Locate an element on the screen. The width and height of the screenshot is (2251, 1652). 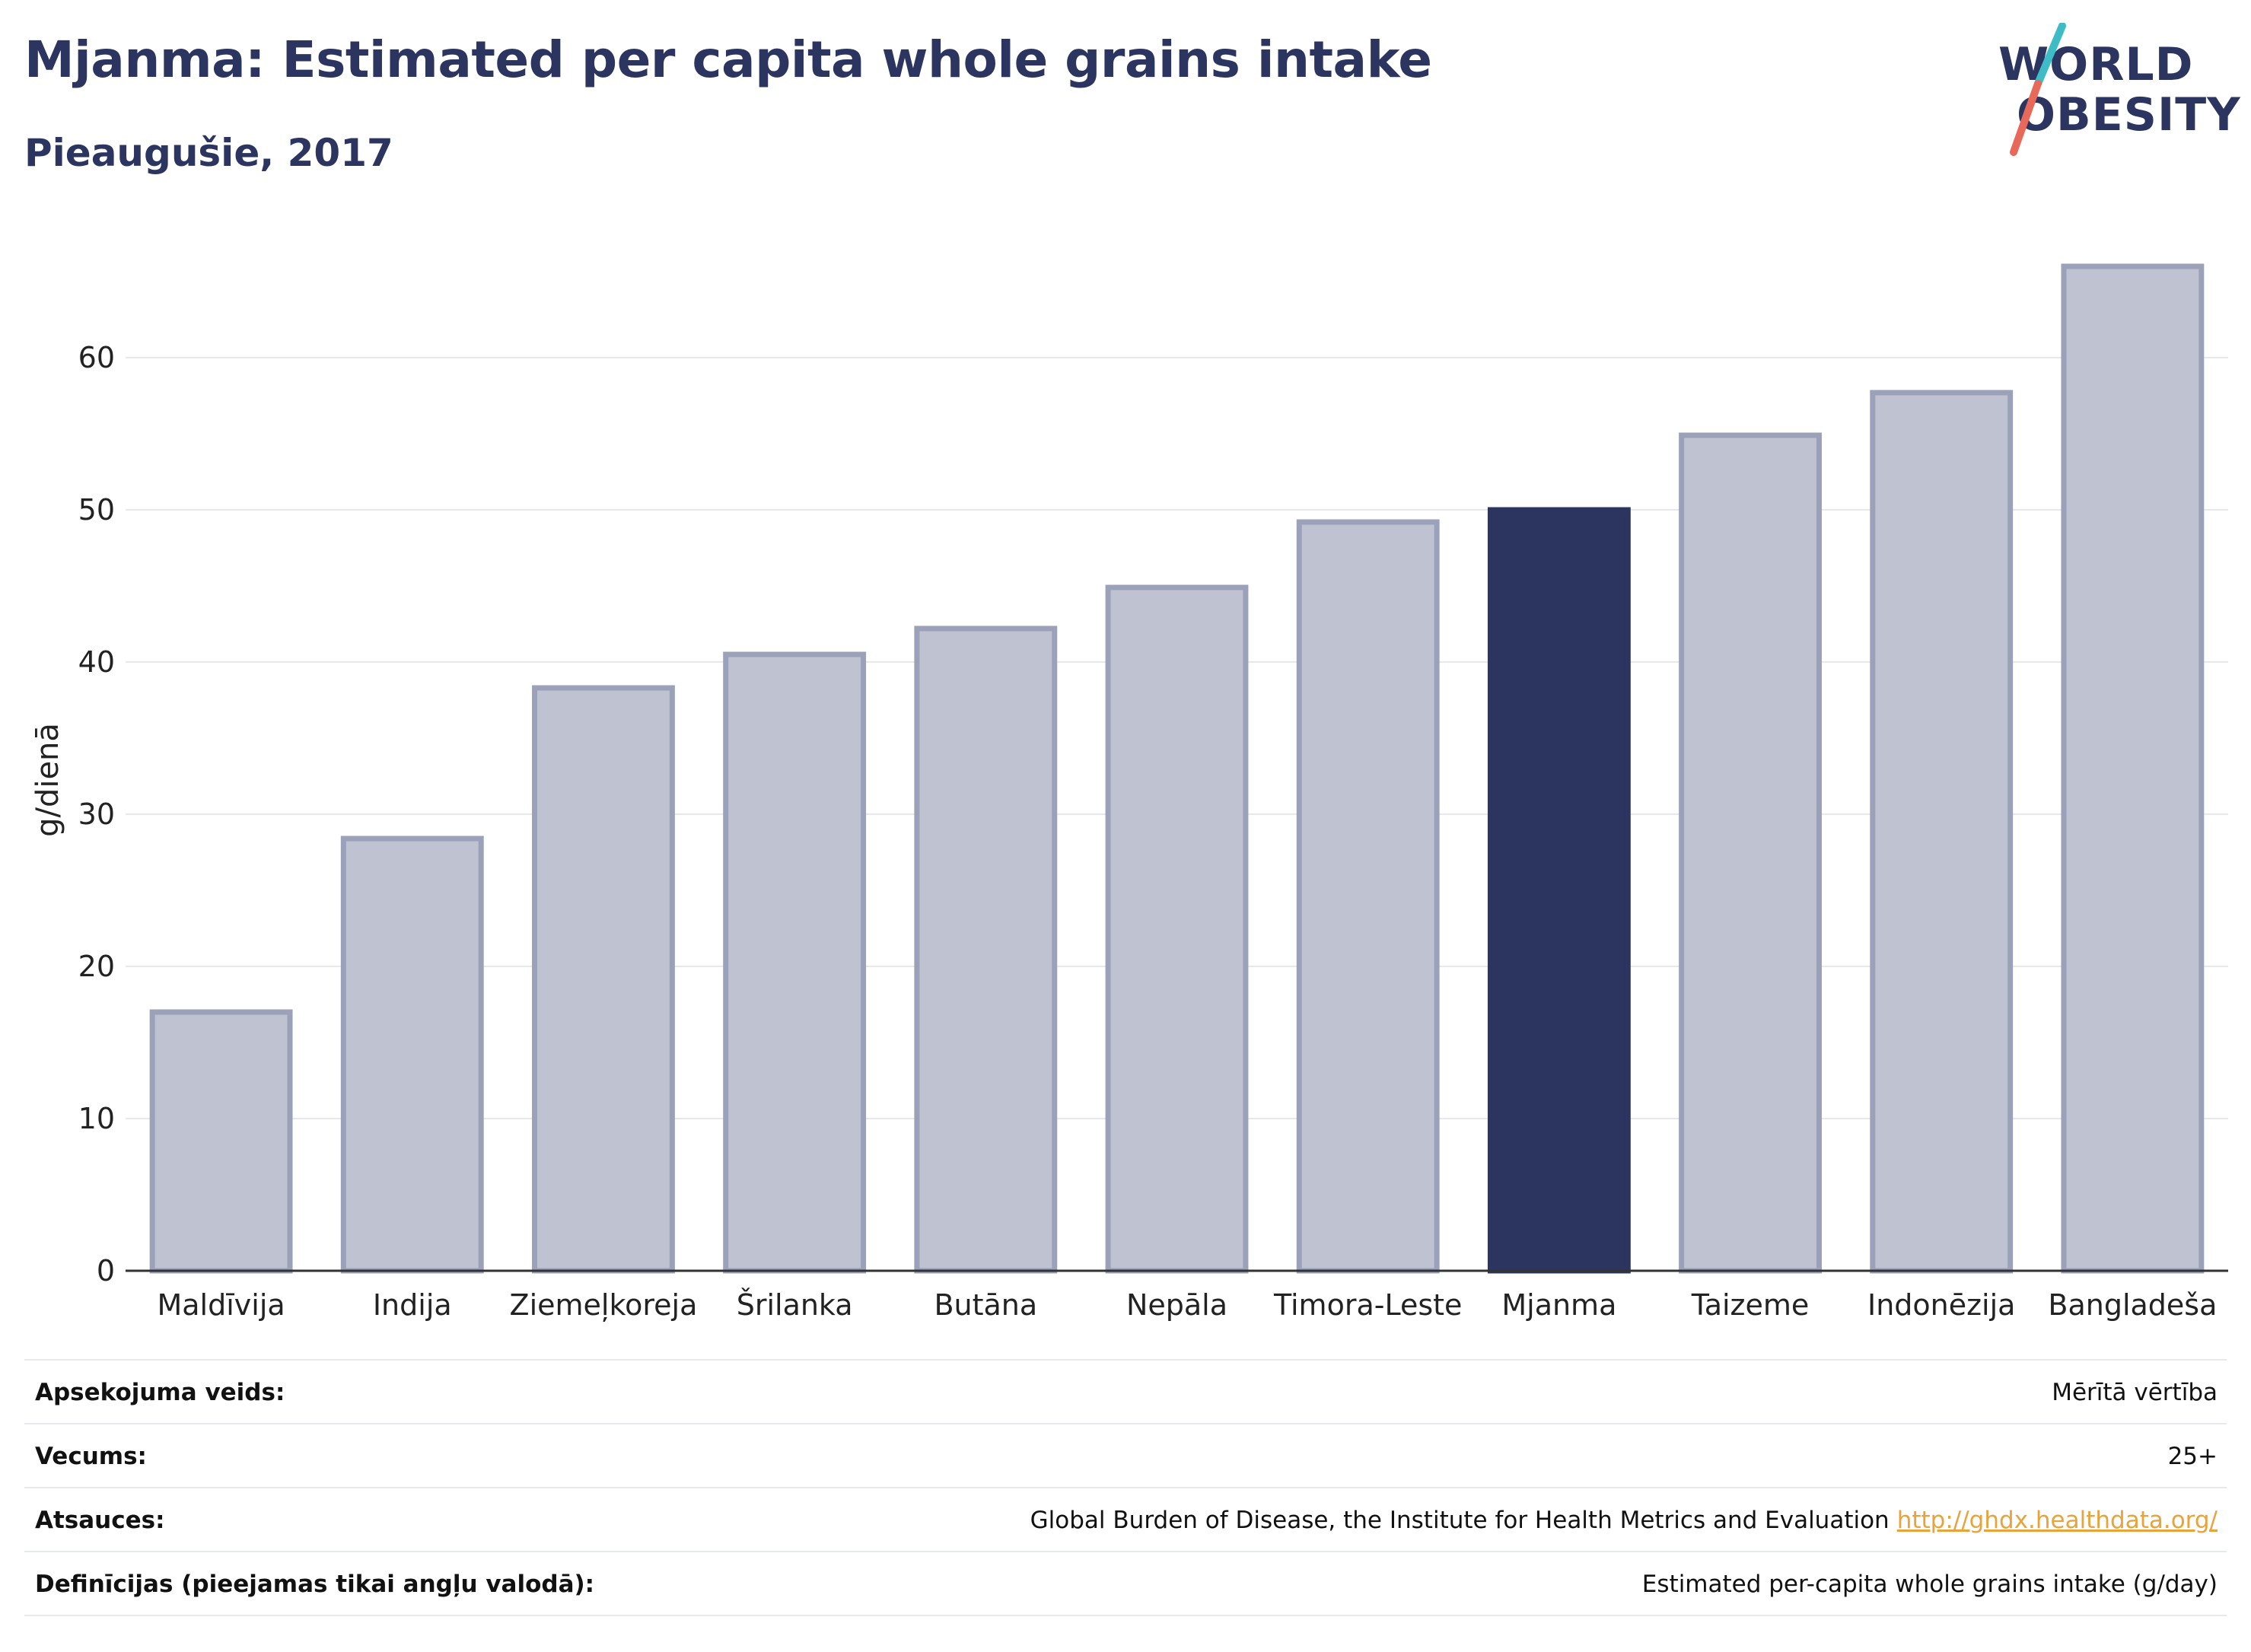
metadata-value: Mērītā vērtība is located at coordinates (2135, 1392).